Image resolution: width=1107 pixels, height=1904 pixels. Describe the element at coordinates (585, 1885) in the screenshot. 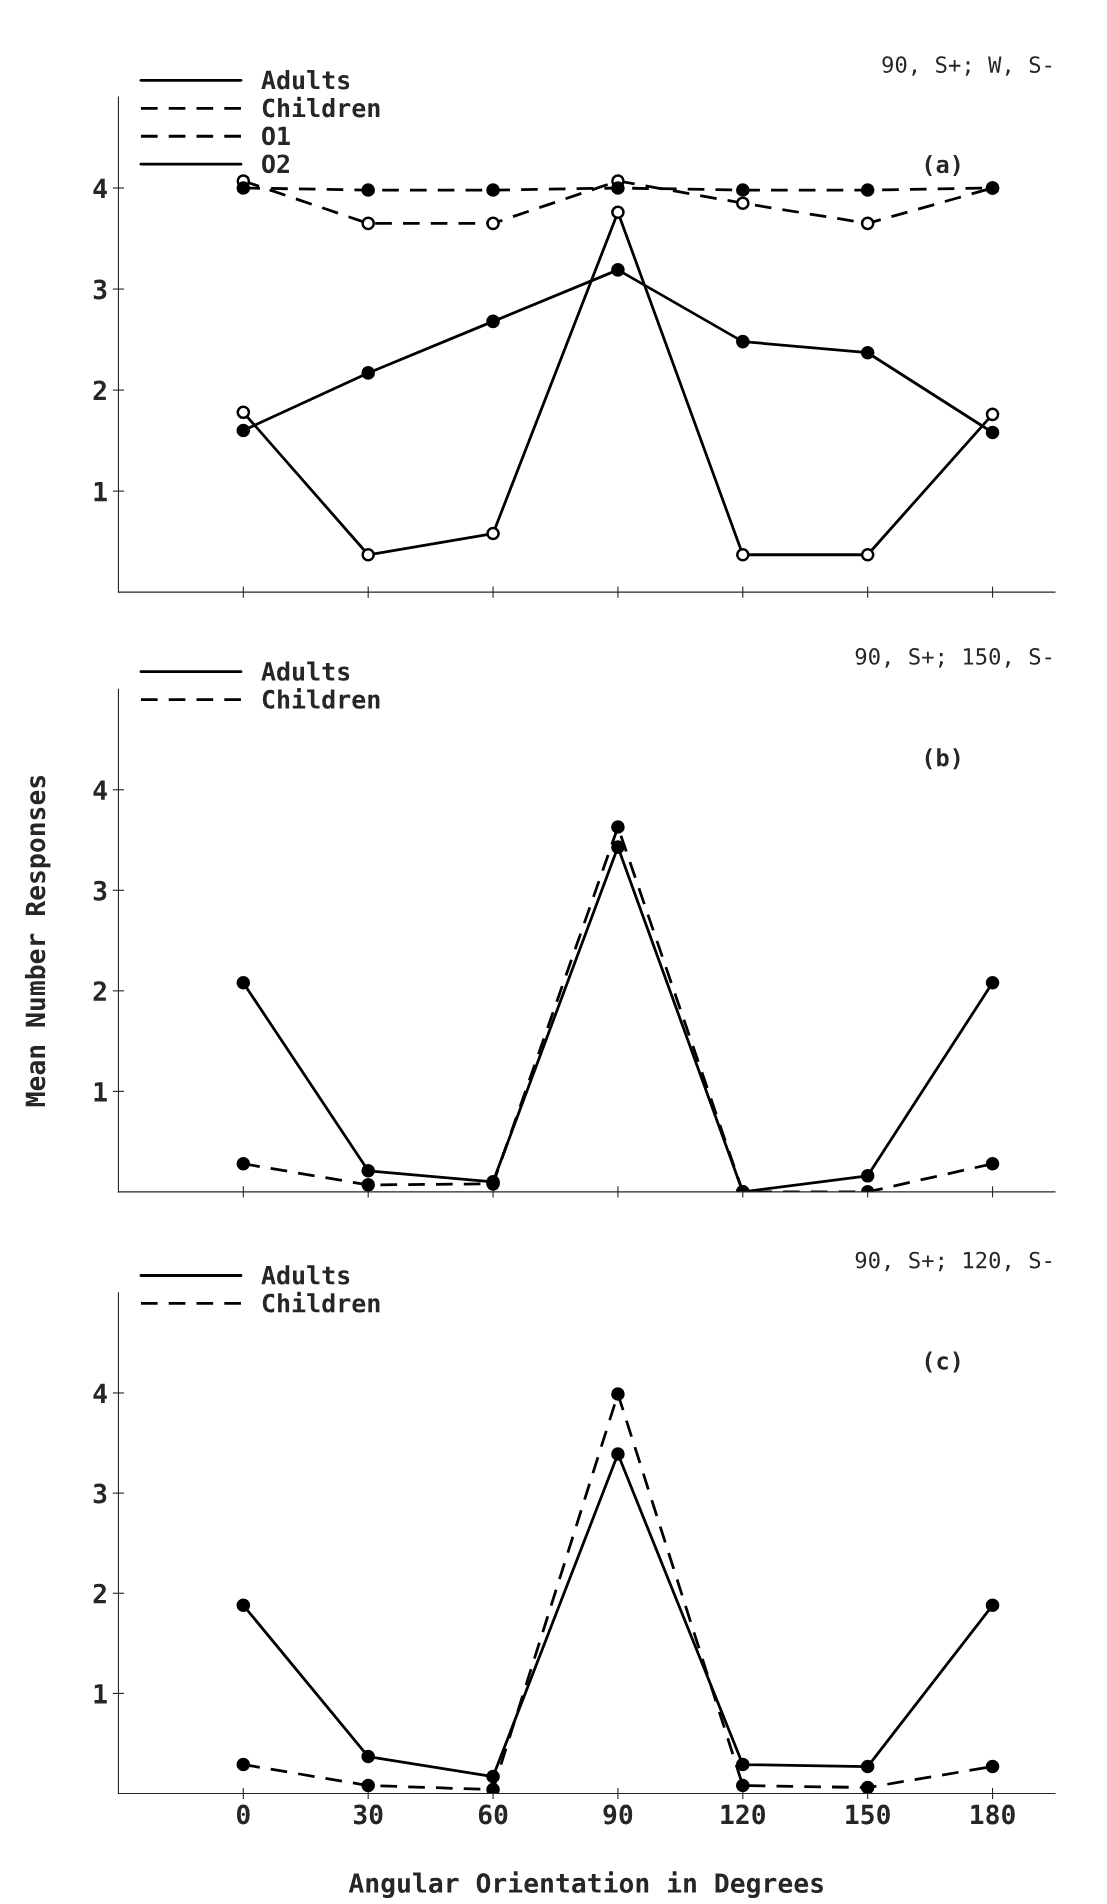

I see `x-axis-title: Angular Orientation in Degrees` at that location.